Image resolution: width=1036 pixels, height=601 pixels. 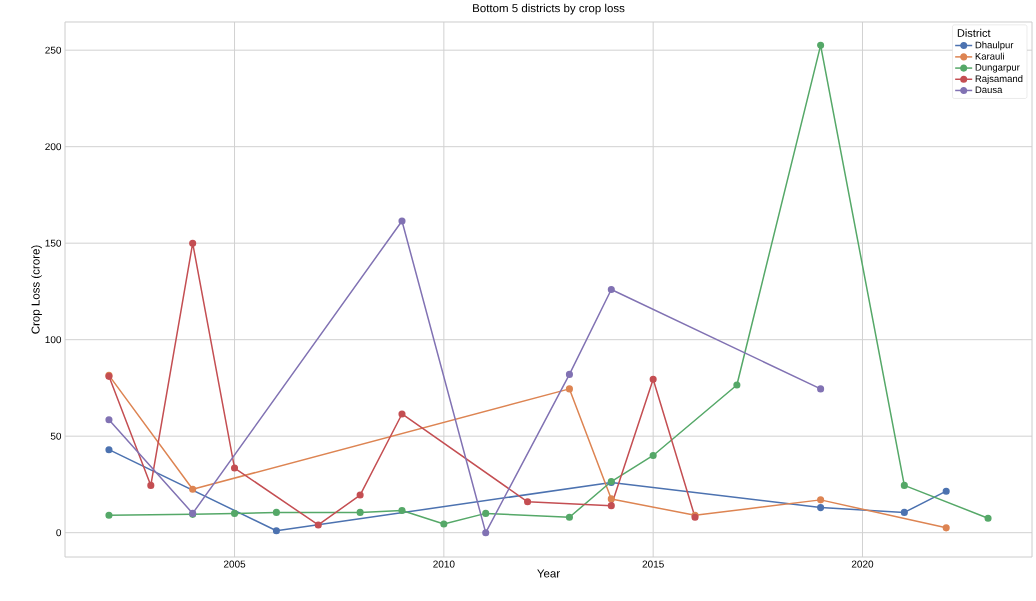 I want to click on y-tick-label: 200, so click(x=53, y=147).